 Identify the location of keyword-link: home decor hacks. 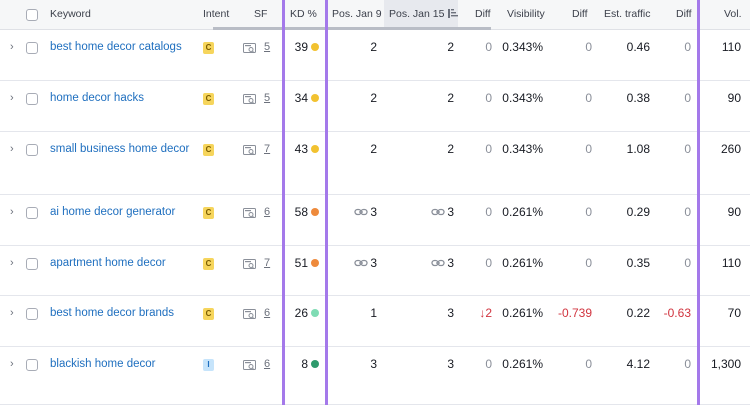
(97, 98).